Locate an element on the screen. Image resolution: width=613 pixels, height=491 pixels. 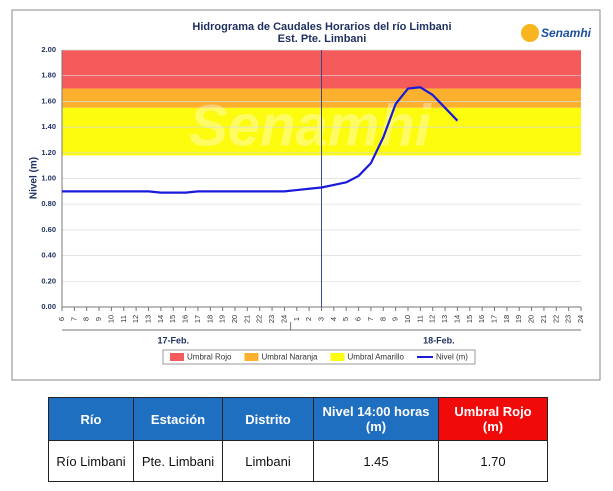
y-tick-label: 0.40 is located at coordinates (48, 255).